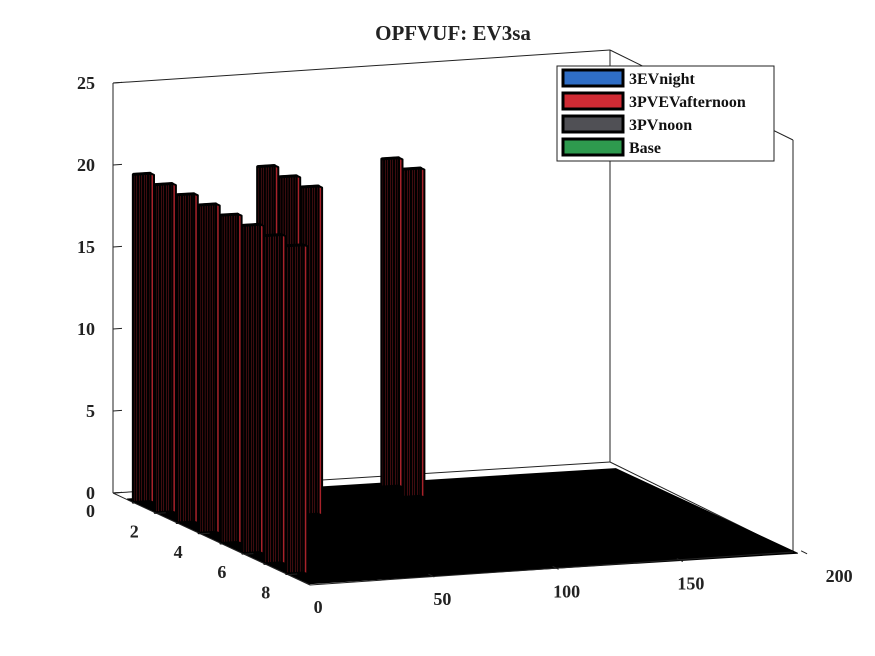 Image resolution: width=875 pixels, height=656 pixels. I want to click on x-axis-line, so click(551, 568).